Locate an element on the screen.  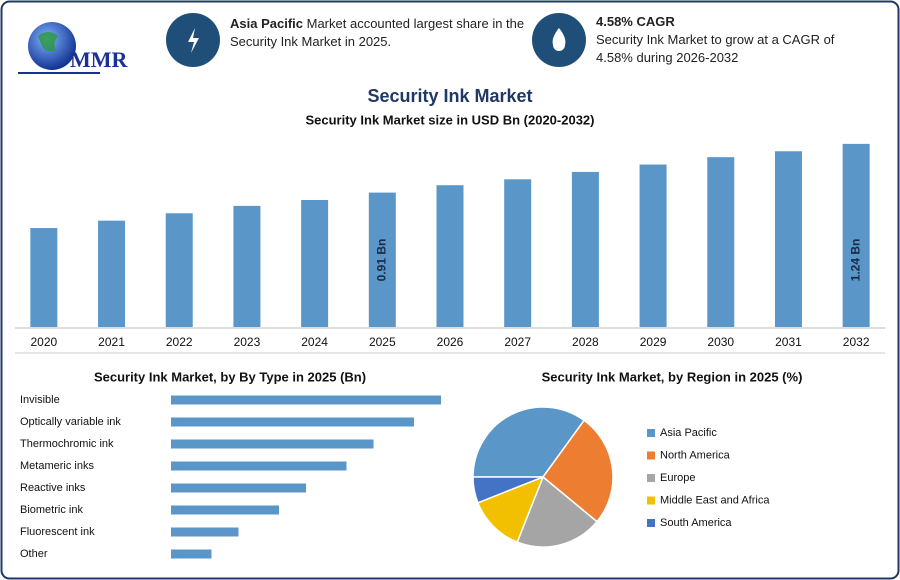
x-tick-label: 2022 is located at coordinates (179, 342).